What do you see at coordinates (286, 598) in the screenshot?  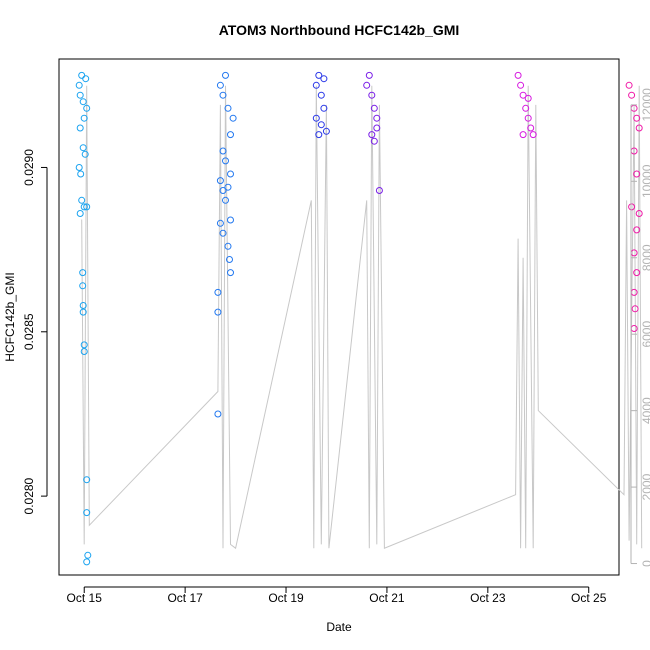 I see `x-tick-label: Oct 19` at bounding box center [286, 598].